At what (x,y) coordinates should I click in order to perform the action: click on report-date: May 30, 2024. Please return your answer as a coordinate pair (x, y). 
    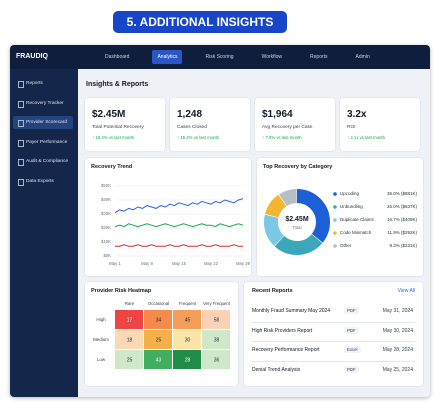
    Looking at the image, I should click on (397, 330).